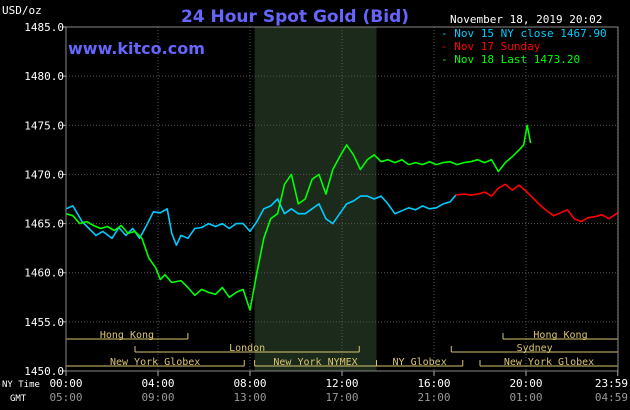 The width and height of the screenshot is (630, 410). Describe the element at coordinates (491, 46) in the screenshot. I see `legend-entry: - Nov 17 Sunday` at that location.